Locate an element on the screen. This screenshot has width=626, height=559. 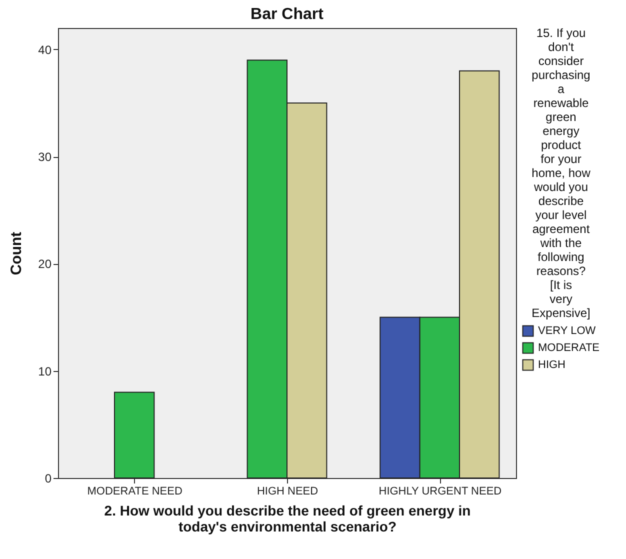
text: 15. If you don't consider purchasing a renewable green energy product for your home, how would you describe your level agreement with the following reasons? [It is very Expensive] is located at coordinates (561, 173).